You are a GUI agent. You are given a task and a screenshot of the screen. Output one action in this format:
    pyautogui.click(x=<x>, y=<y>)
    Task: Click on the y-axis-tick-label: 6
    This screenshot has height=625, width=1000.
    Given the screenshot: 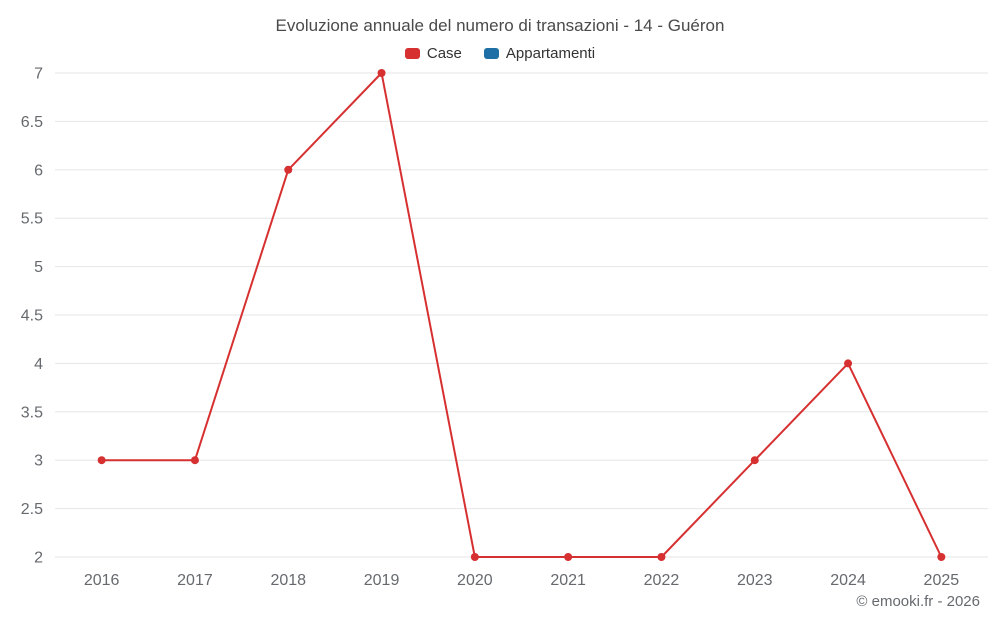 What is the action you would take?
    pyautogui.click(x=38, y=170)
    